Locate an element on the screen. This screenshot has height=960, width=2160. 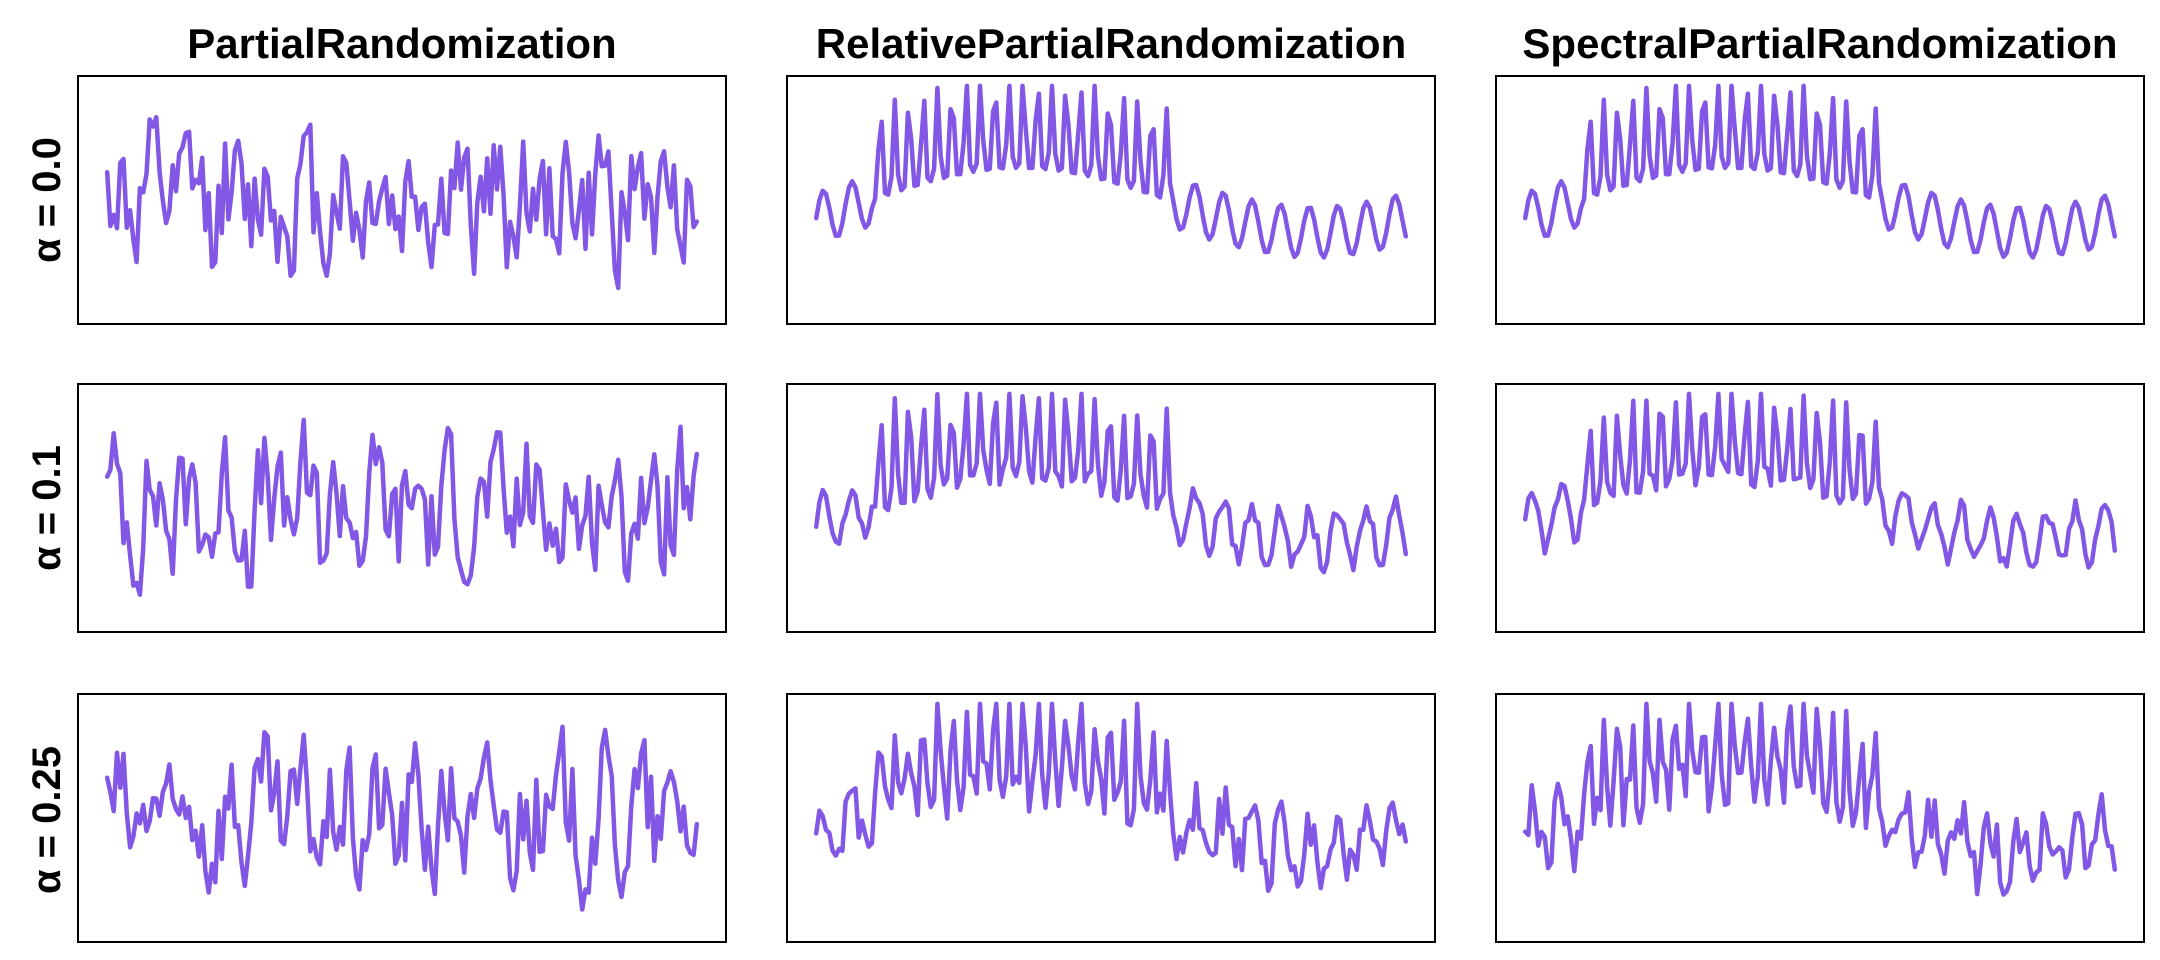
column-title-partial-randomization: PartialRandomization is located at coordinates (401, 43).